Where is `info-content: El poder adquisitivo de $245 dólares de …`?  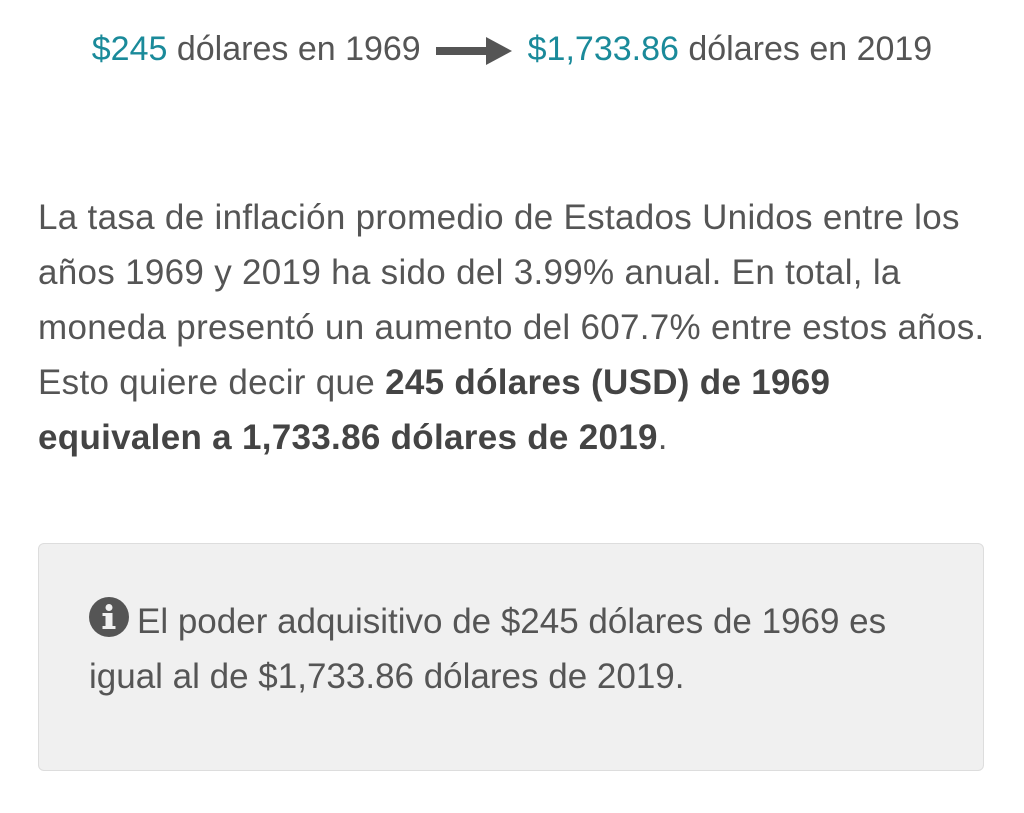
info-content: El poder adquisitivo de $245 dólares de … is located at coordinates (519, 649).